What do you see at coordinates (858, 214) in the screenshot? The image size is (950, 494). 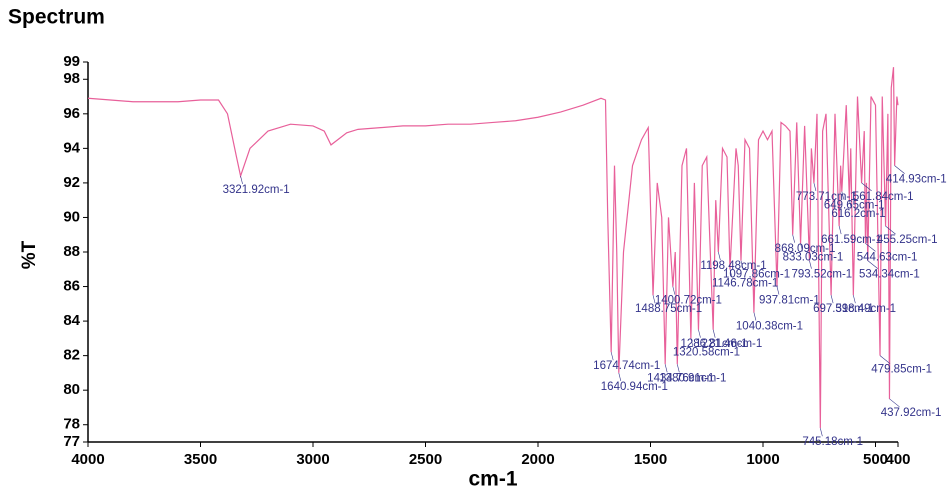 I see `peak-label: 616.2cm-1` at bounding box center [858, 214].